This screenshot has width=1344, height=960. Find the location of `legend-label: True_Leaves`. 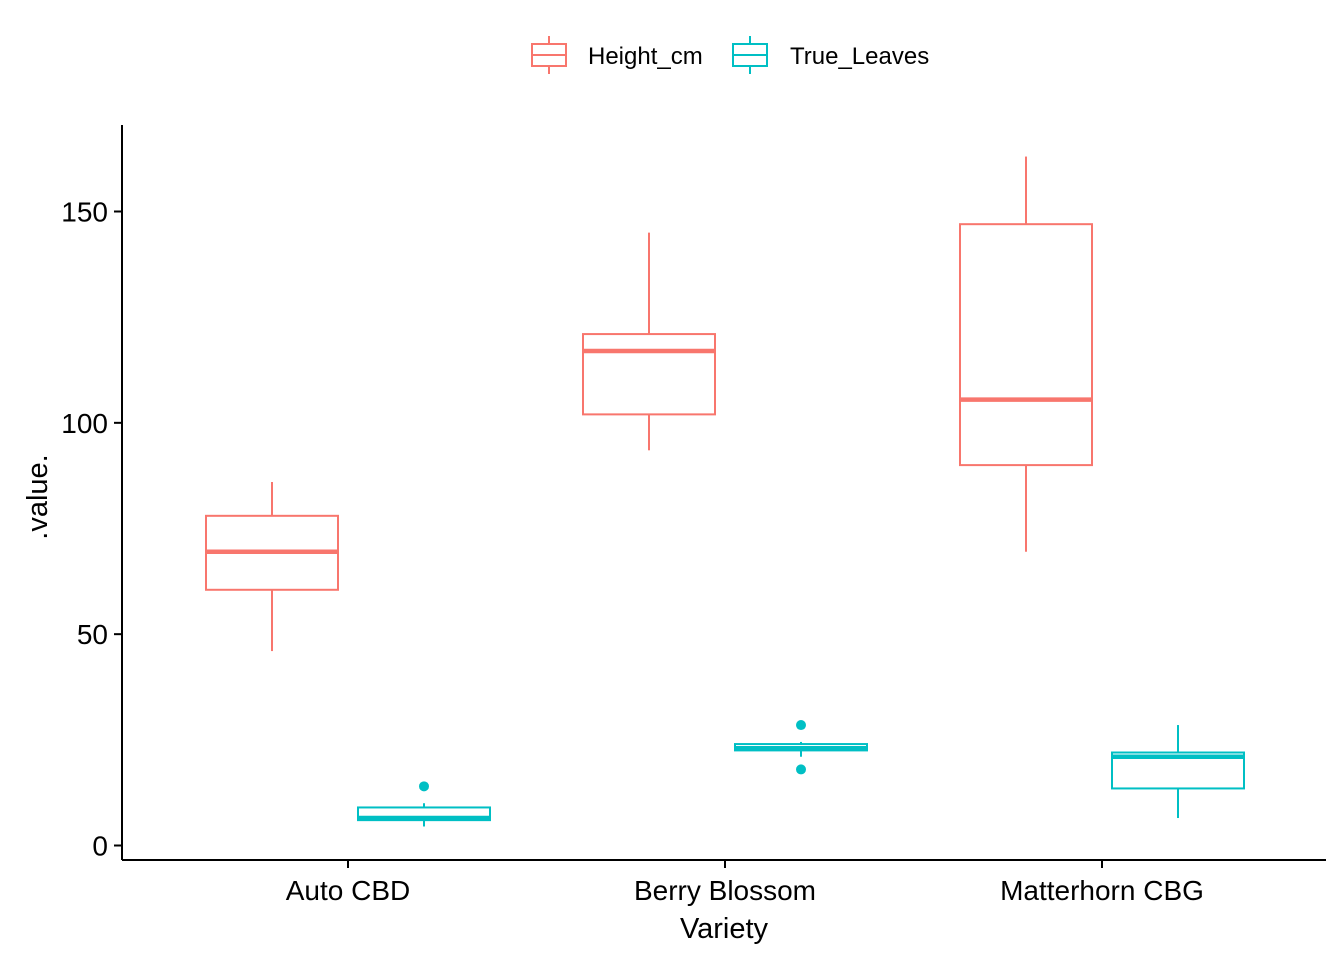

legend-label: True_Leaves is located at coordinates (859, 56).